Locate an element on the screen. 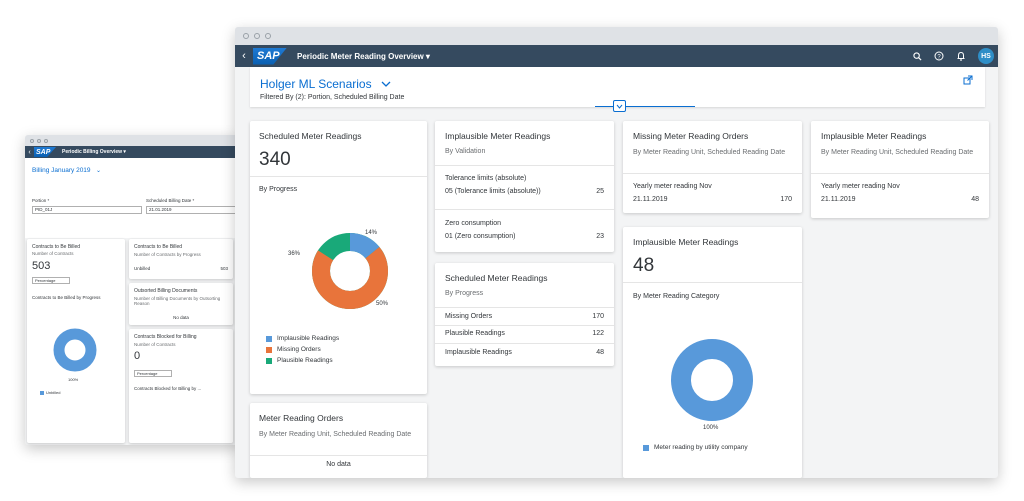 Image resolution: width=1024 pixels, height=501 pixels. chart-label: Contracts to Be Billed by Progress is located at coordinates (66, 297).